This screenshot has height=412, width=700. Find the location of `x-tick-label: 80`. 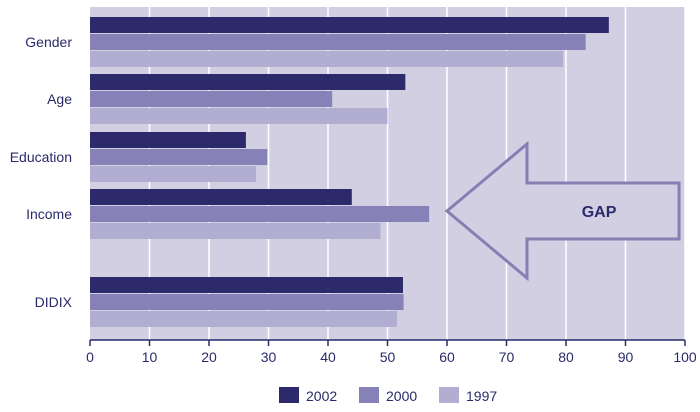

x-tick-label: 80 is located at coordinates (566, 357).